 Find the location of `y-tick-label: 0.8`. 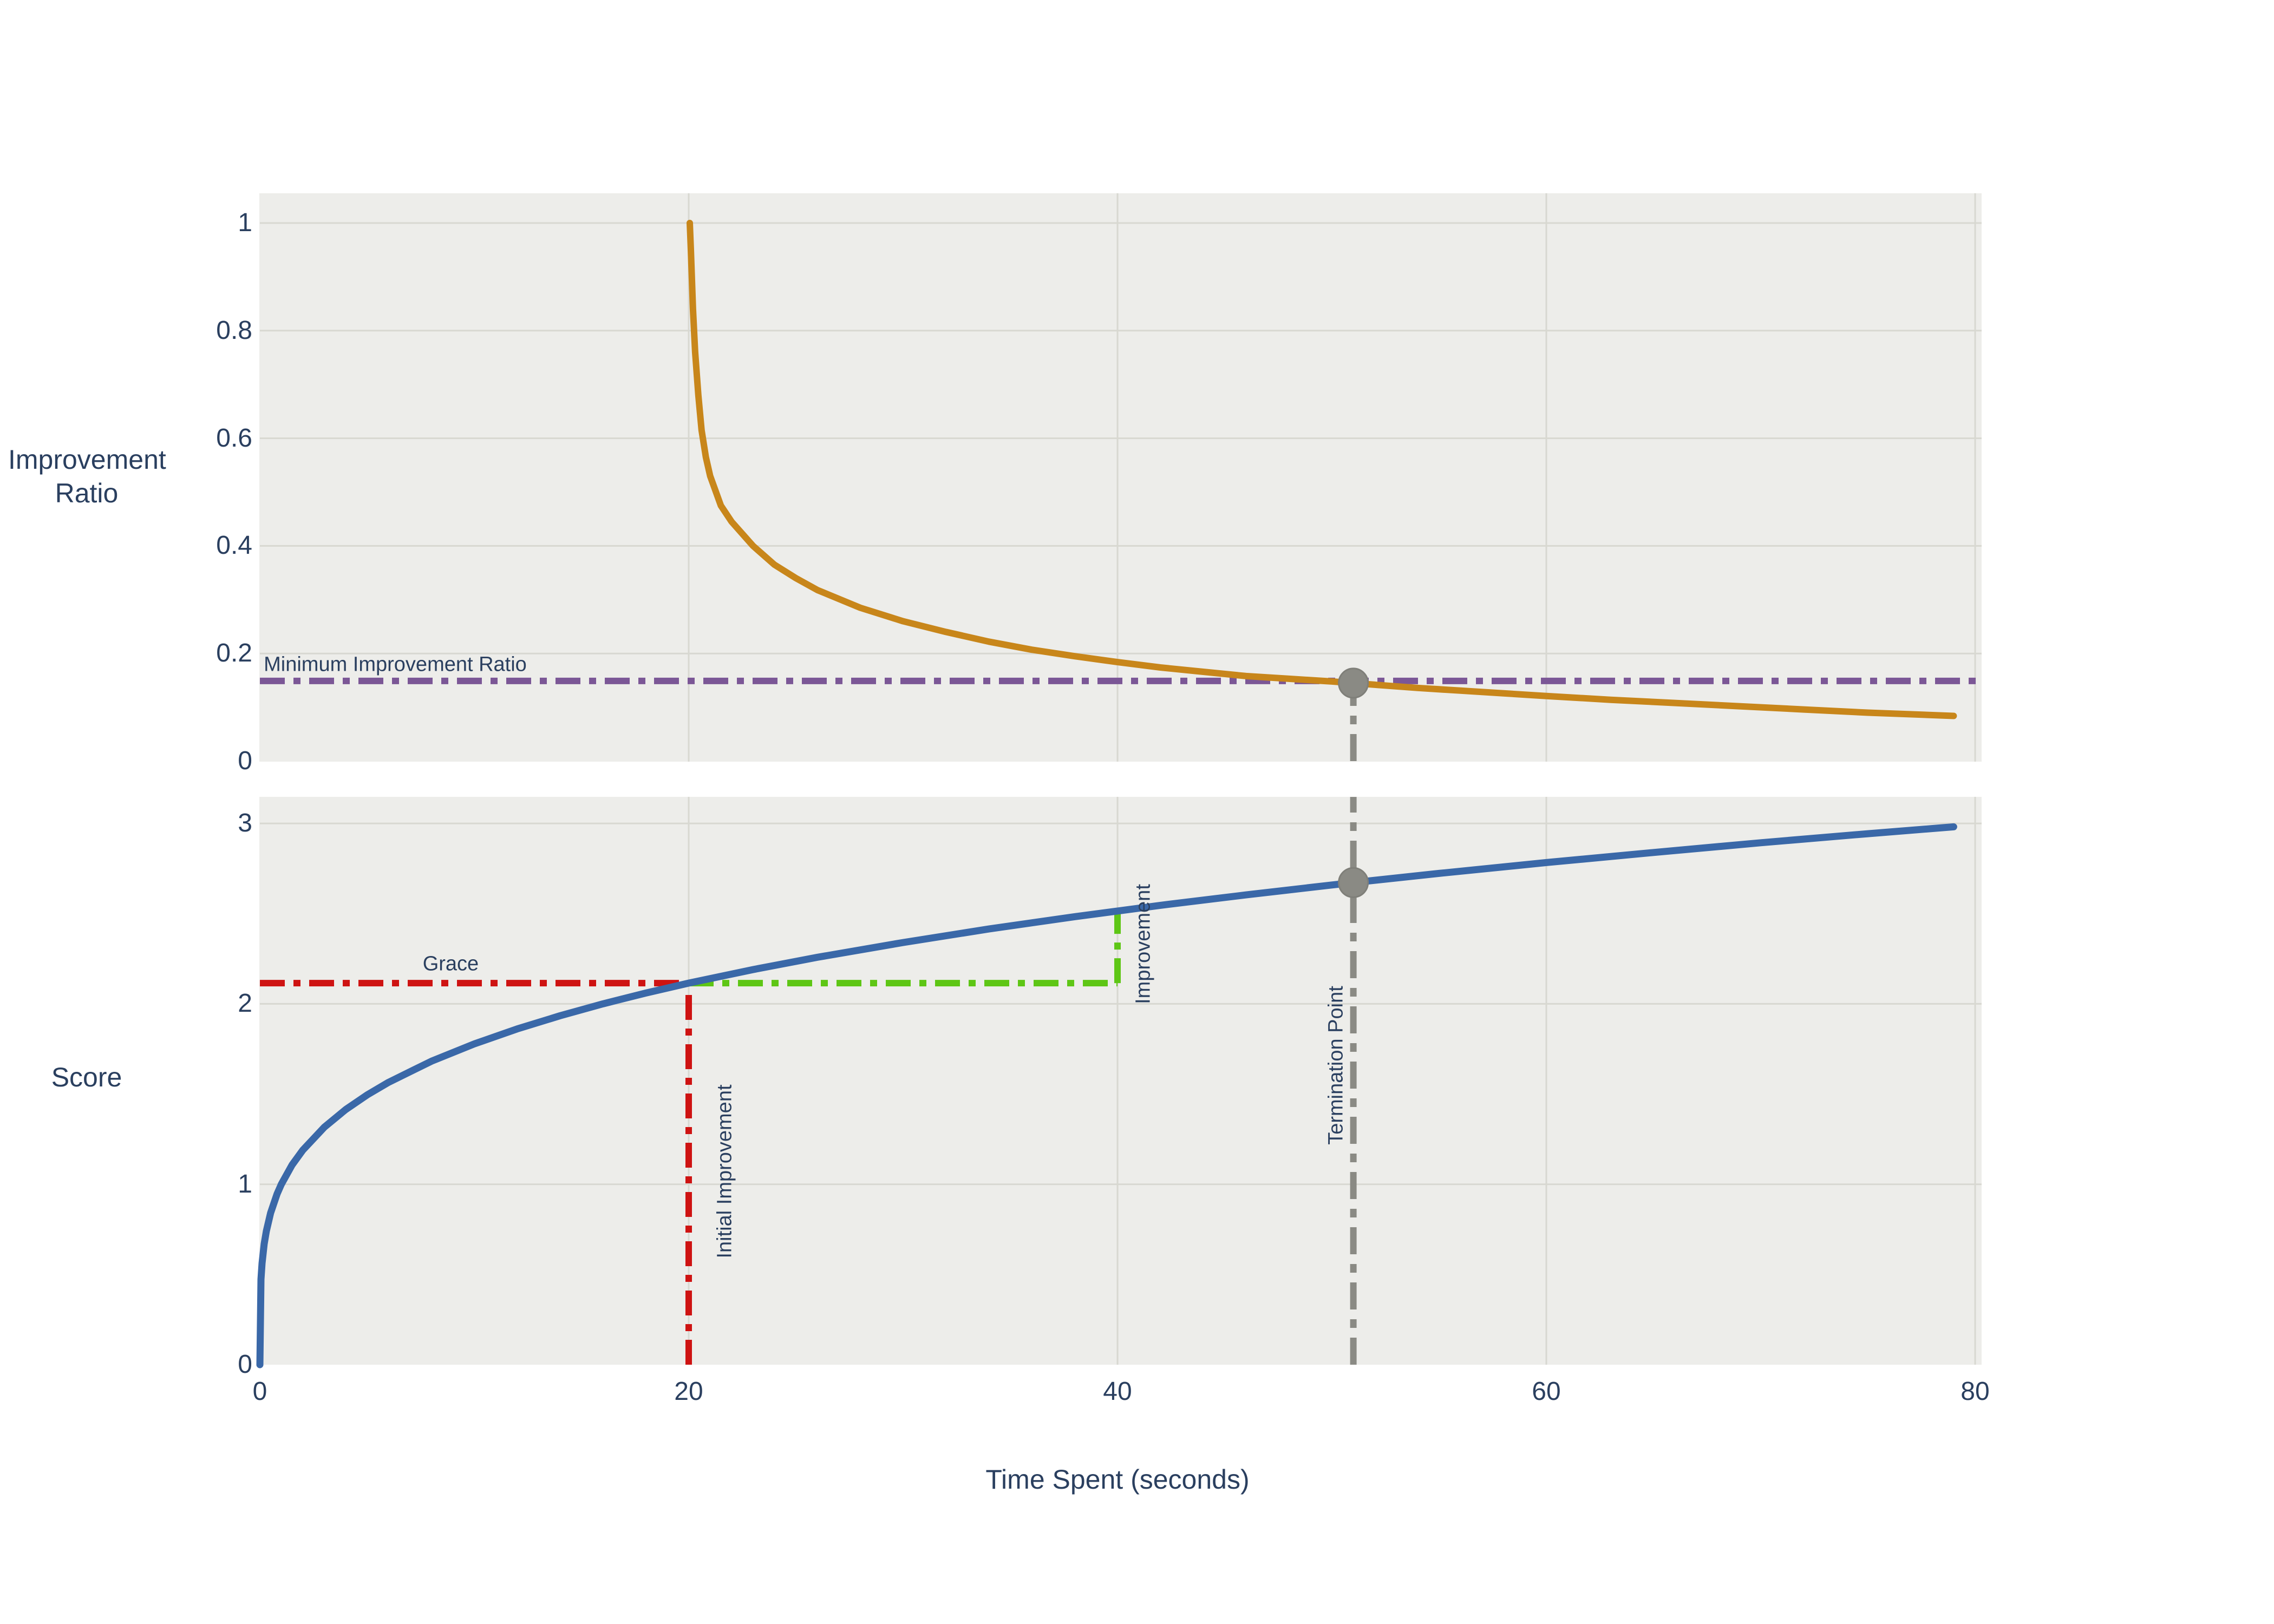

y-tick-label: 0.8 is located at coordinates (234, 331).